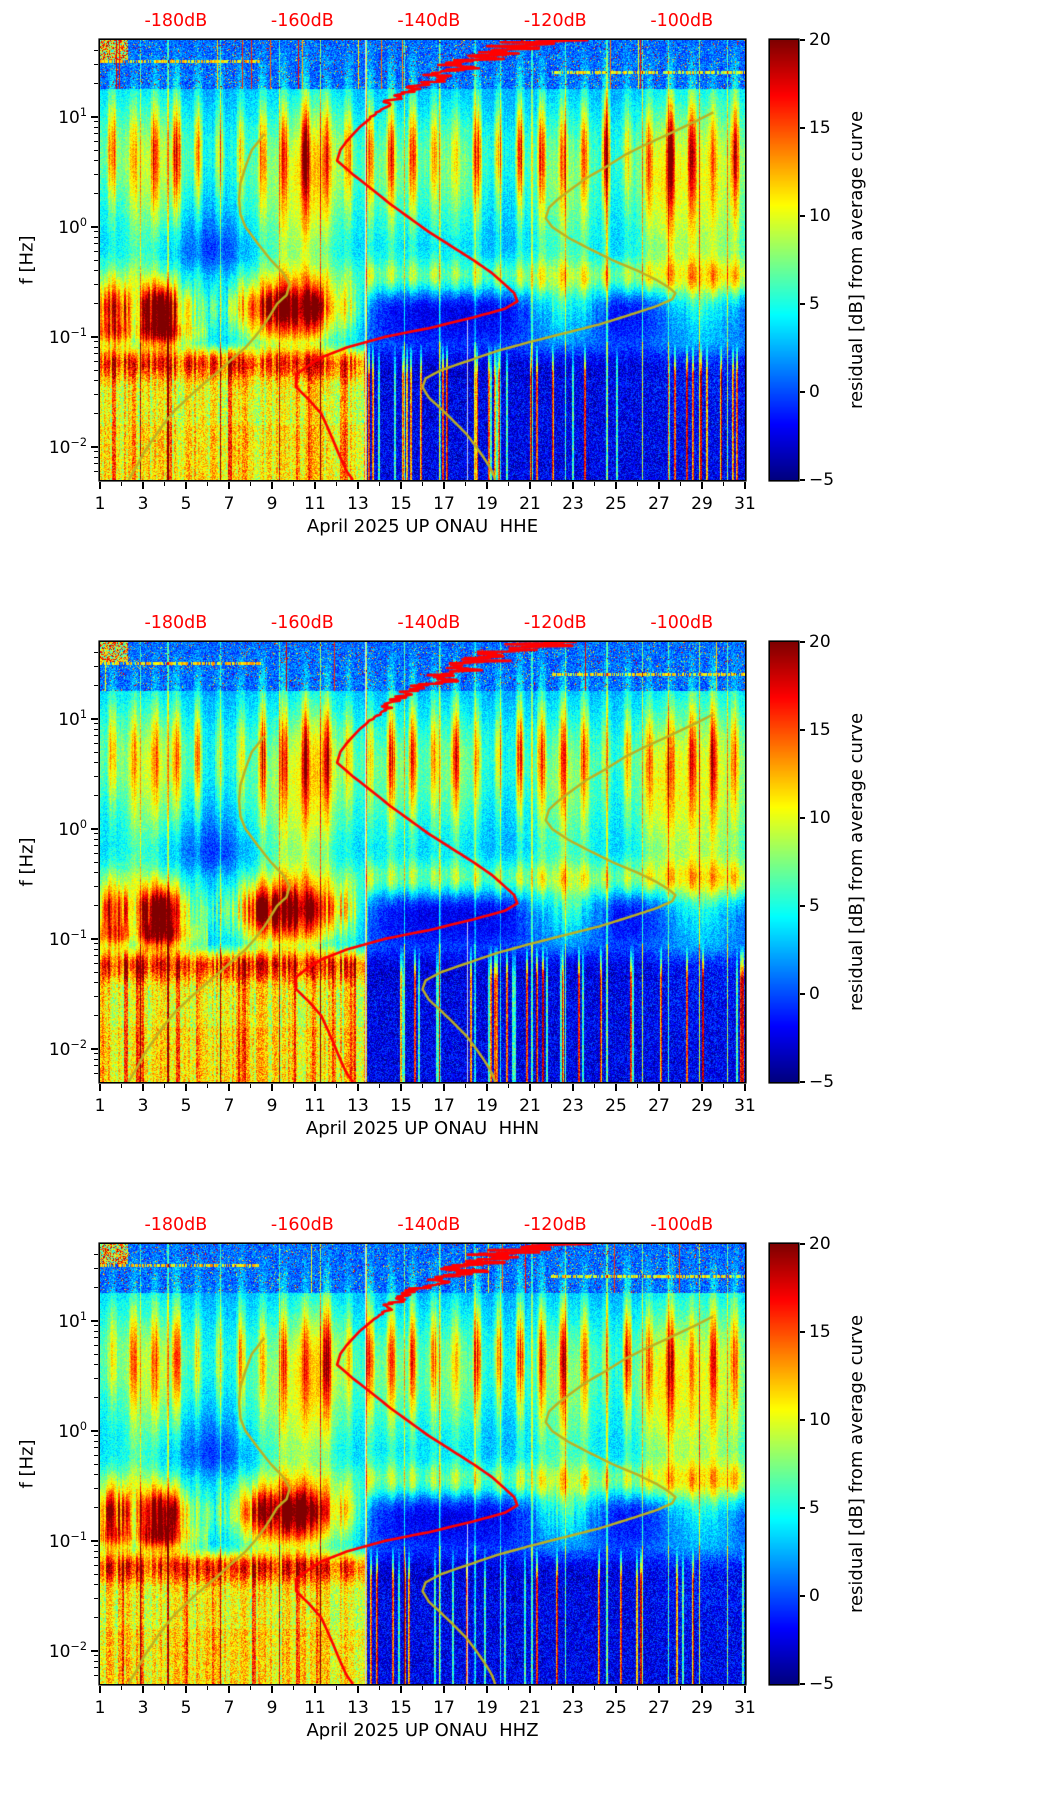 The image size is (1052, 1806). I want to click on x-tick-label: 23, so click(573, 1708).